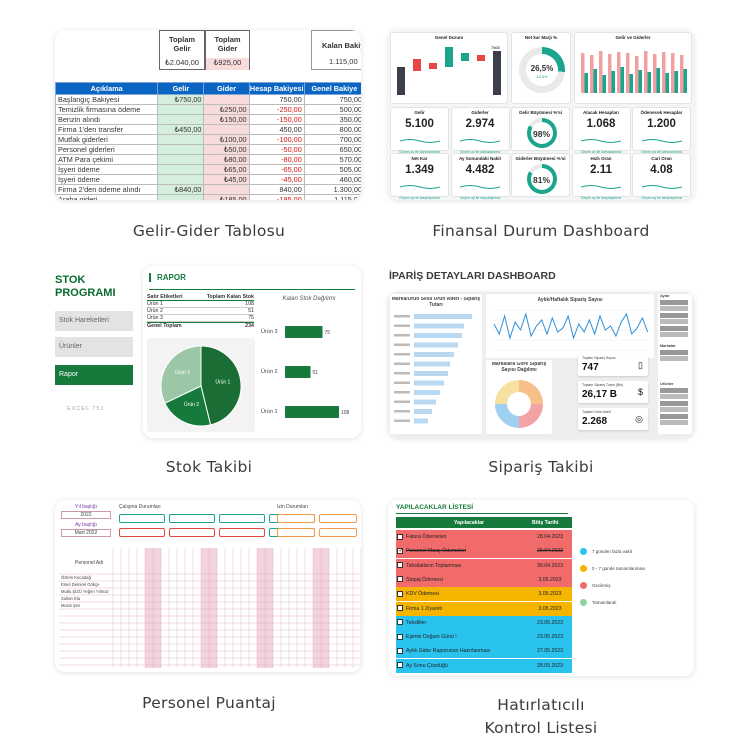 This screenshot has height=750, width=750. What do you see at coordinates (332, 119) in the screenshot?
I see `cell-genel-bakiye: 350,00` at bounding box center [332, 119].